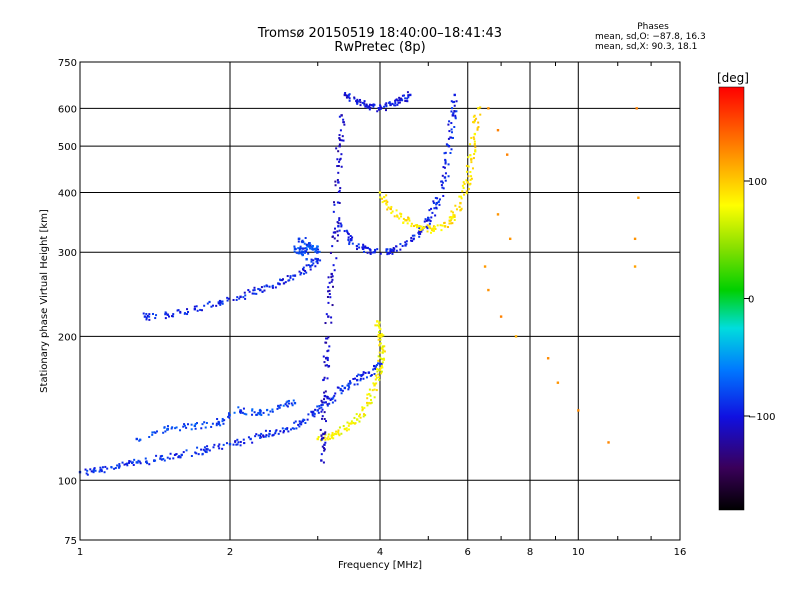 The width and height of the screenshot is (800, 600). Describe the element at coordinates (397, 174) in the screenshot. I see `trace-f2-o-trace` at that location.